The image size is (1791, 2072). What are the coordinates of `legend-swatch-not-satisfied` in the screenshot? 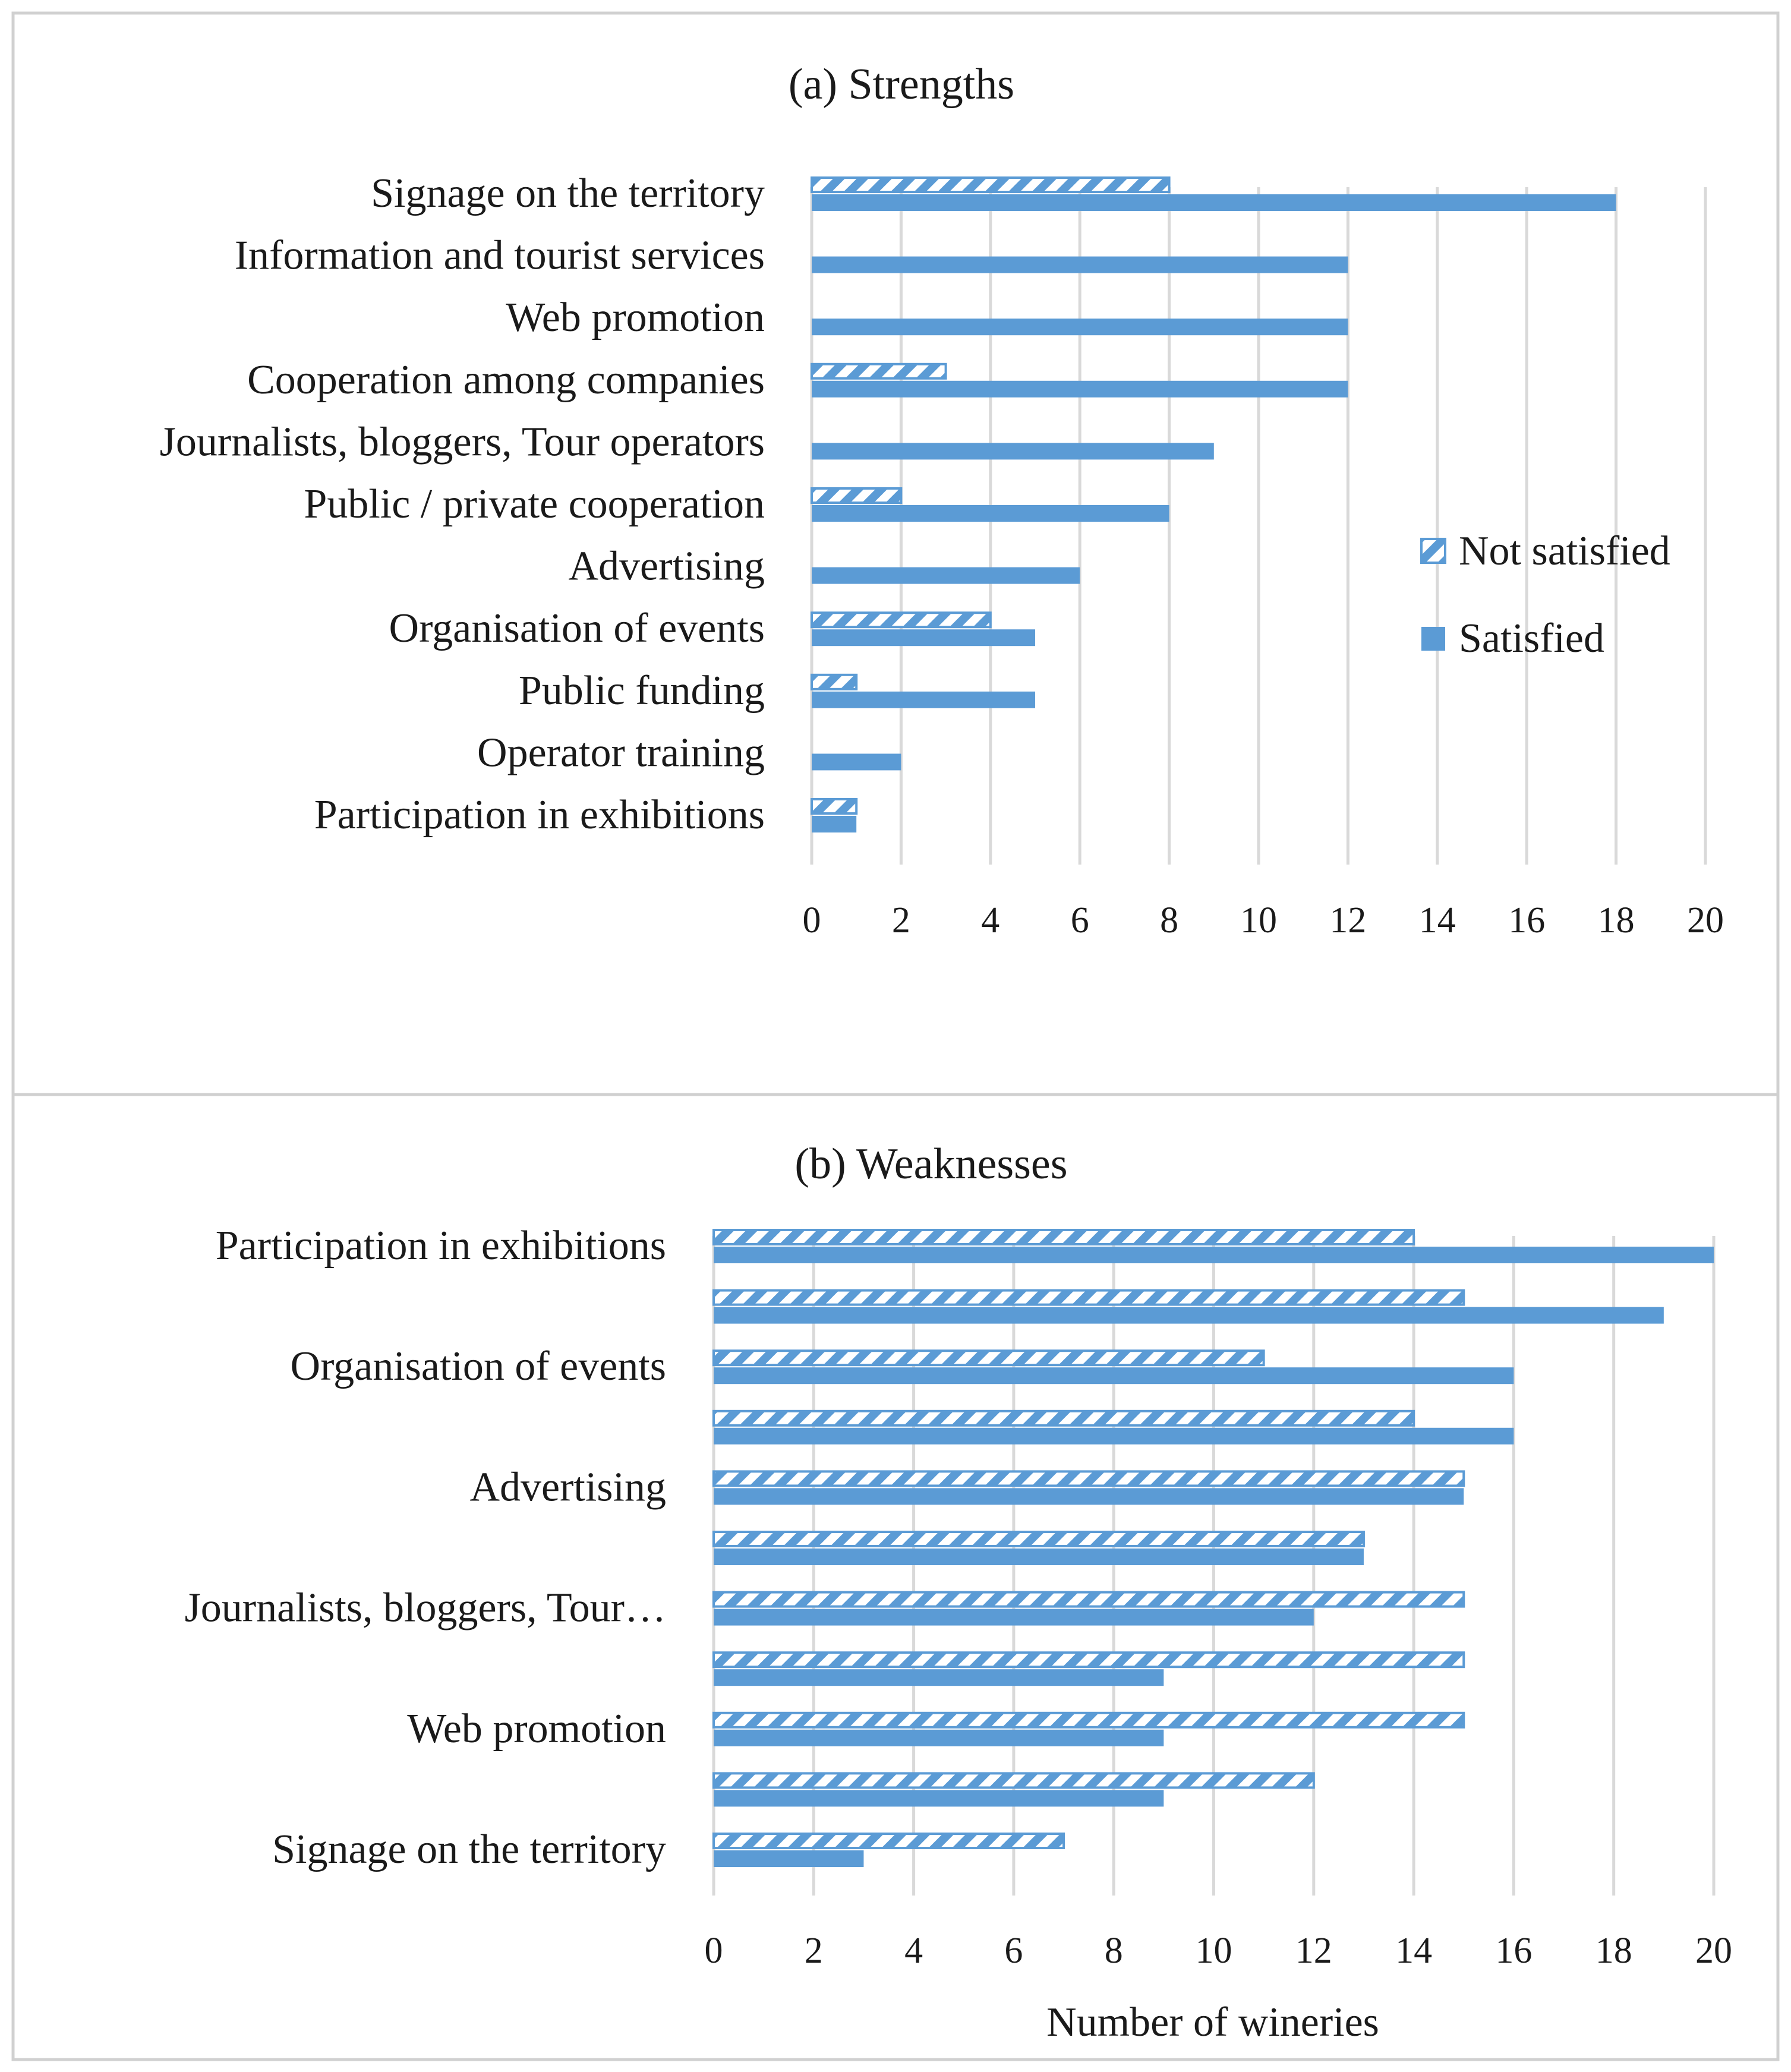 It's located at (1433, 551).